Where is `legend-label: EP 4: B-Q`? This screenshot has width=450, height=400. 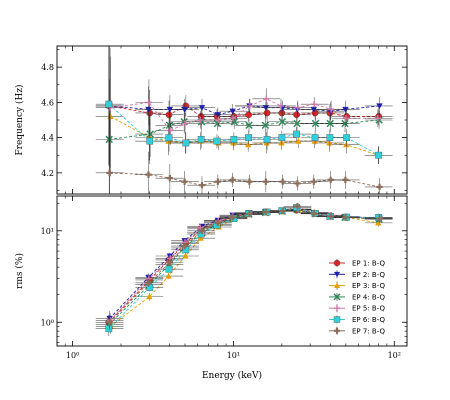 legend-label: EP 4: B-Q is located at coordinates (368, 297).